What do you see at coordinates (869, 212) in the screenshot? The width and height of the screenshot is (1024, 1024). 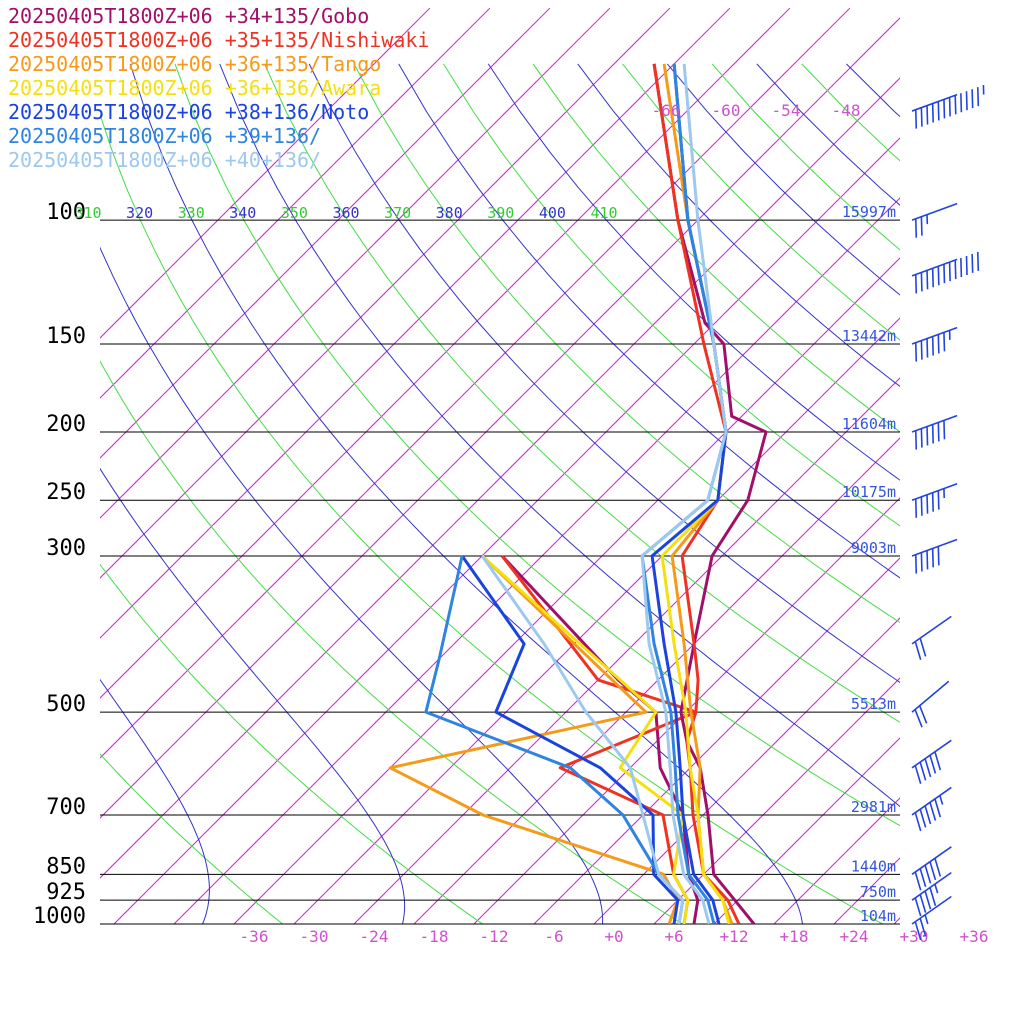 I see `height-label-100: 15997m` at bounding box center [869, 212].